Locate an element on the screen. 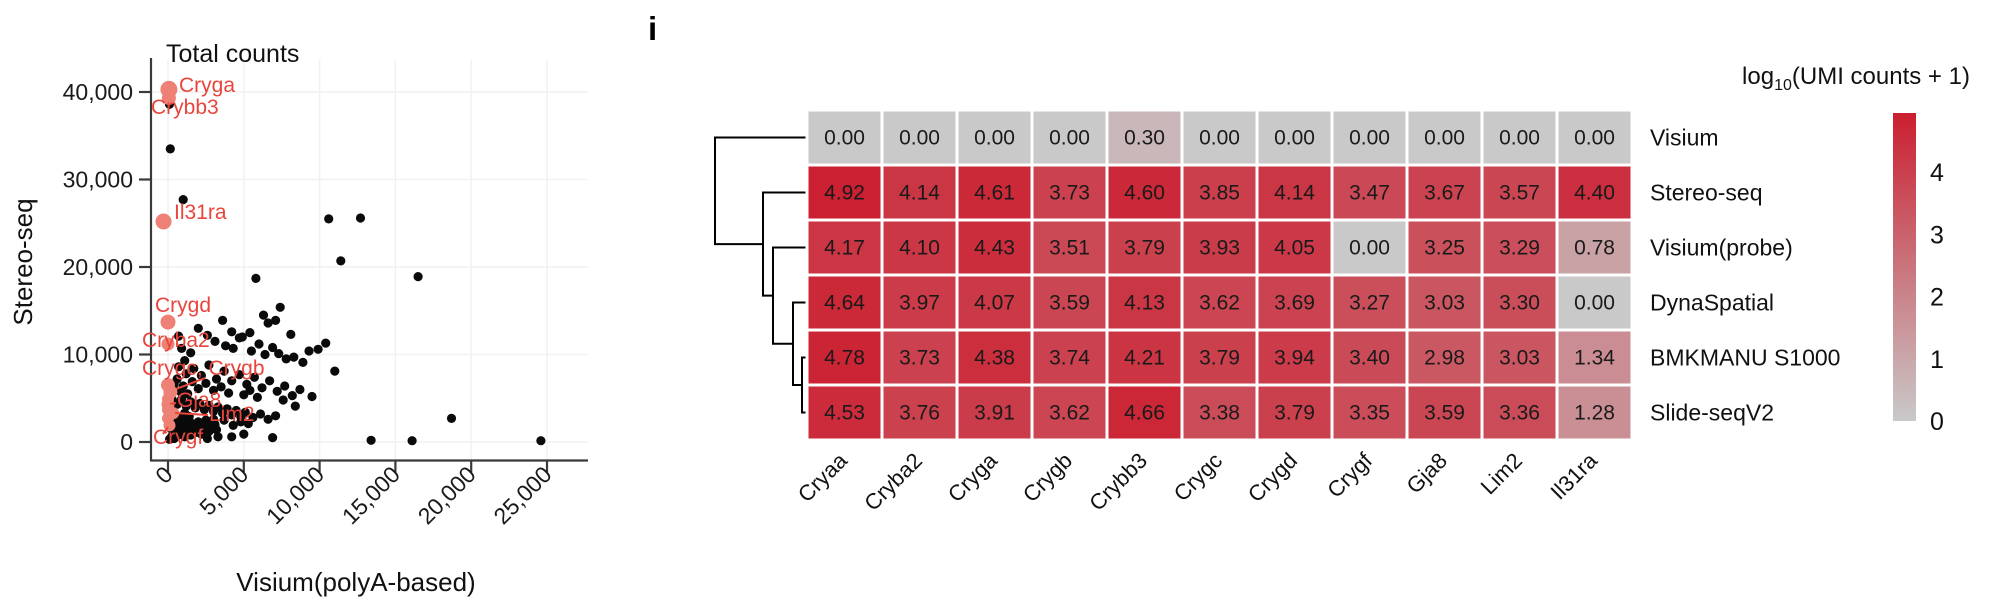 This screenshot has width=1992, height=609. heatmap-cell-value: 3.38 is located at coordinates (1219, 413).